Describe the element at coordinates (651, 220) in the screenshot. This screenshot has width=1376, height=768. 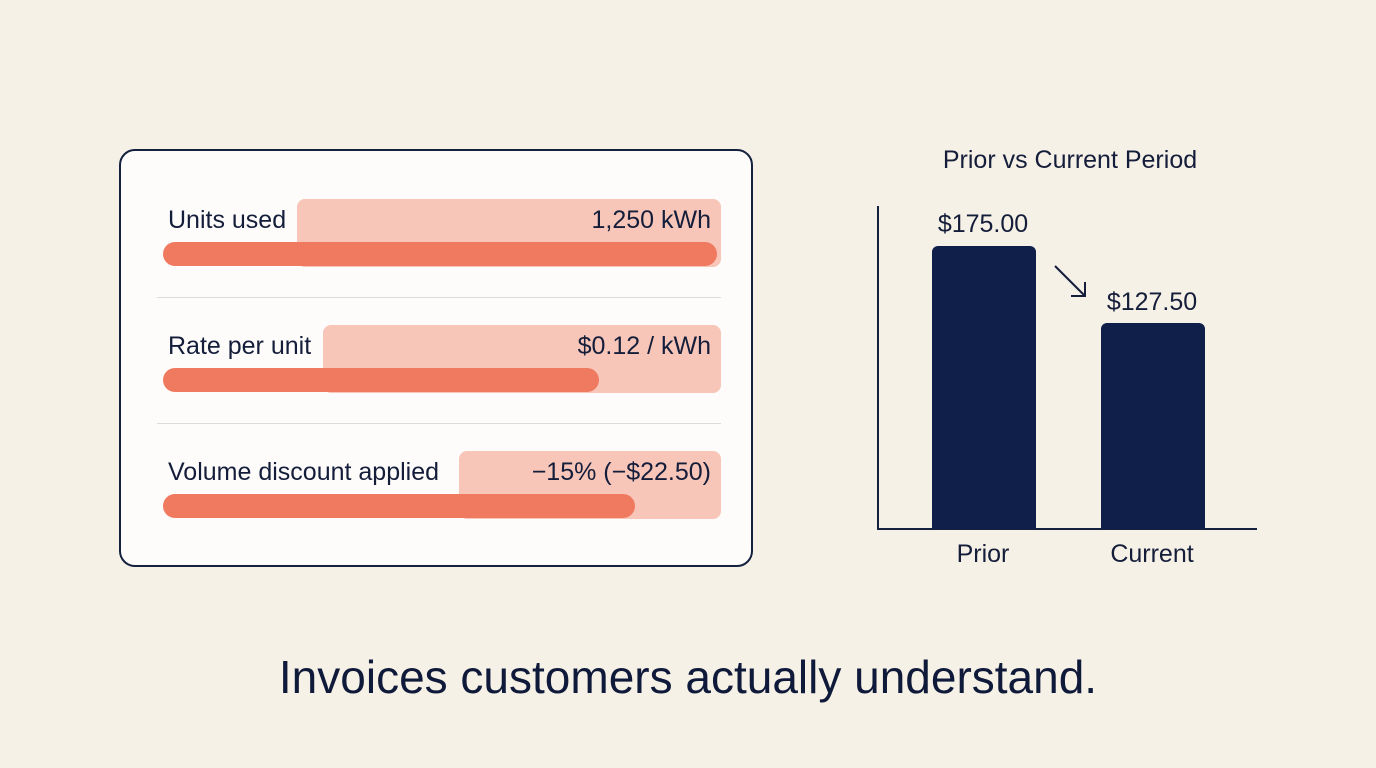
I see `line-item-value: 1,250 kWh` at that location.